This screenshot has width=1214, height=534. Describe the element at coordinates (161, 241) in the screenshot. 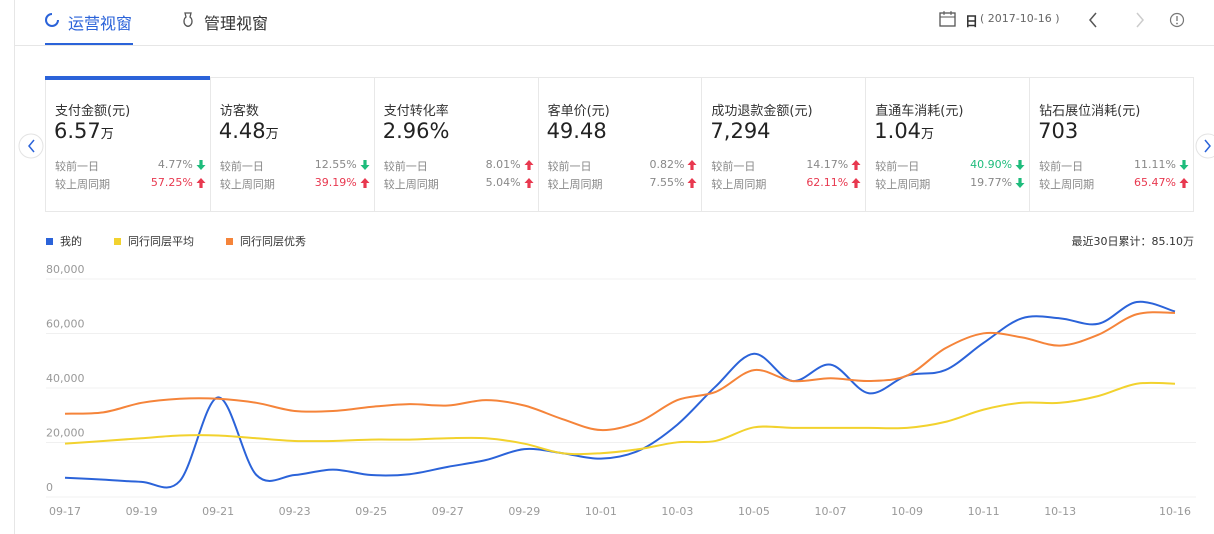

I see `legend-label: 同行同层平均` at that location.